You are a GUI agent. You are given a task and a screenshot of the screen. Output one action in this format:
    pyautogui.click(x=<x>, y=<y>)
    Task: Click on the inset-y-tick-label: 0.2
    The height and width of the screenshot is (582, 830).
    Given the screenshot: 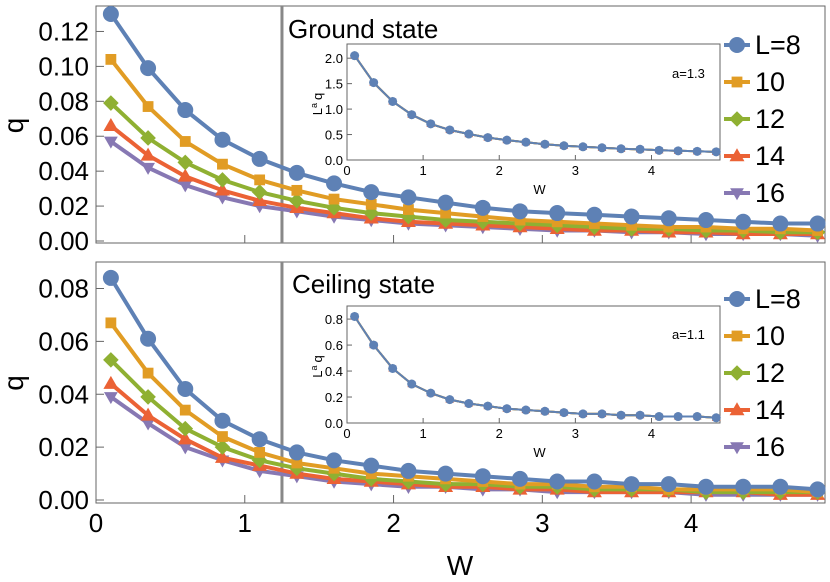 What is the action you would take?
    pyautogui.click(x=334, y=397)
    